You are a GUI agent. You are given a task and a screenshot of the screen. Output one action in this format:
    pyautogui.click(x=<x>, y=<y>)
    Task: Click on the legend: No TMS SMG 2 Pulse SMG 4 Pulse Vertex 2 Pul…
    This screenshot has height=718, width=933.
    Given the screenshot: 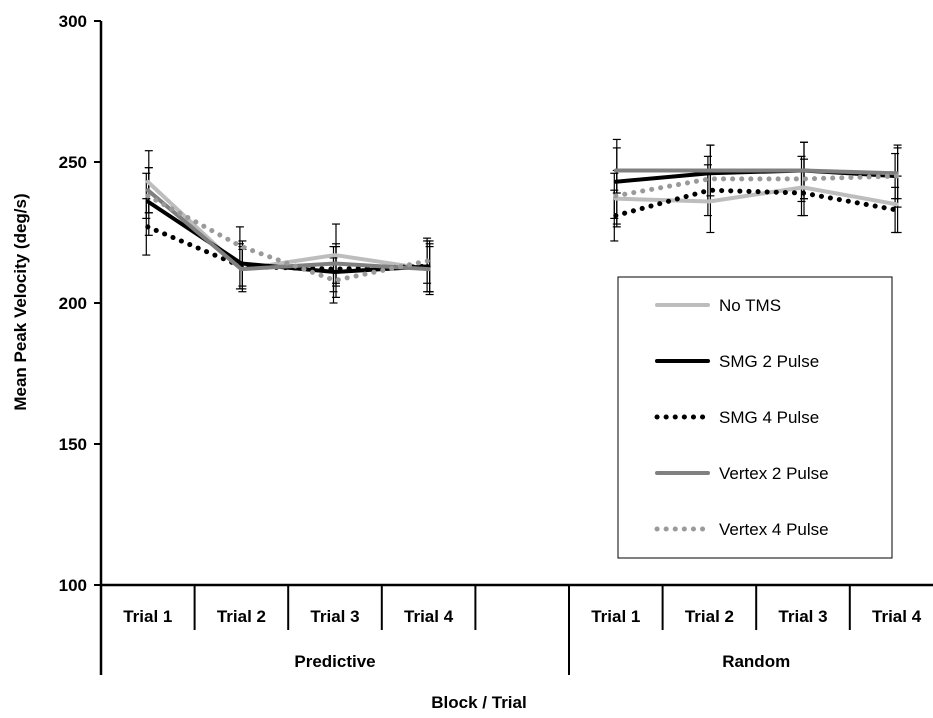 What is the action you would take?
    pyautogui.click(x=755, y=417)
    